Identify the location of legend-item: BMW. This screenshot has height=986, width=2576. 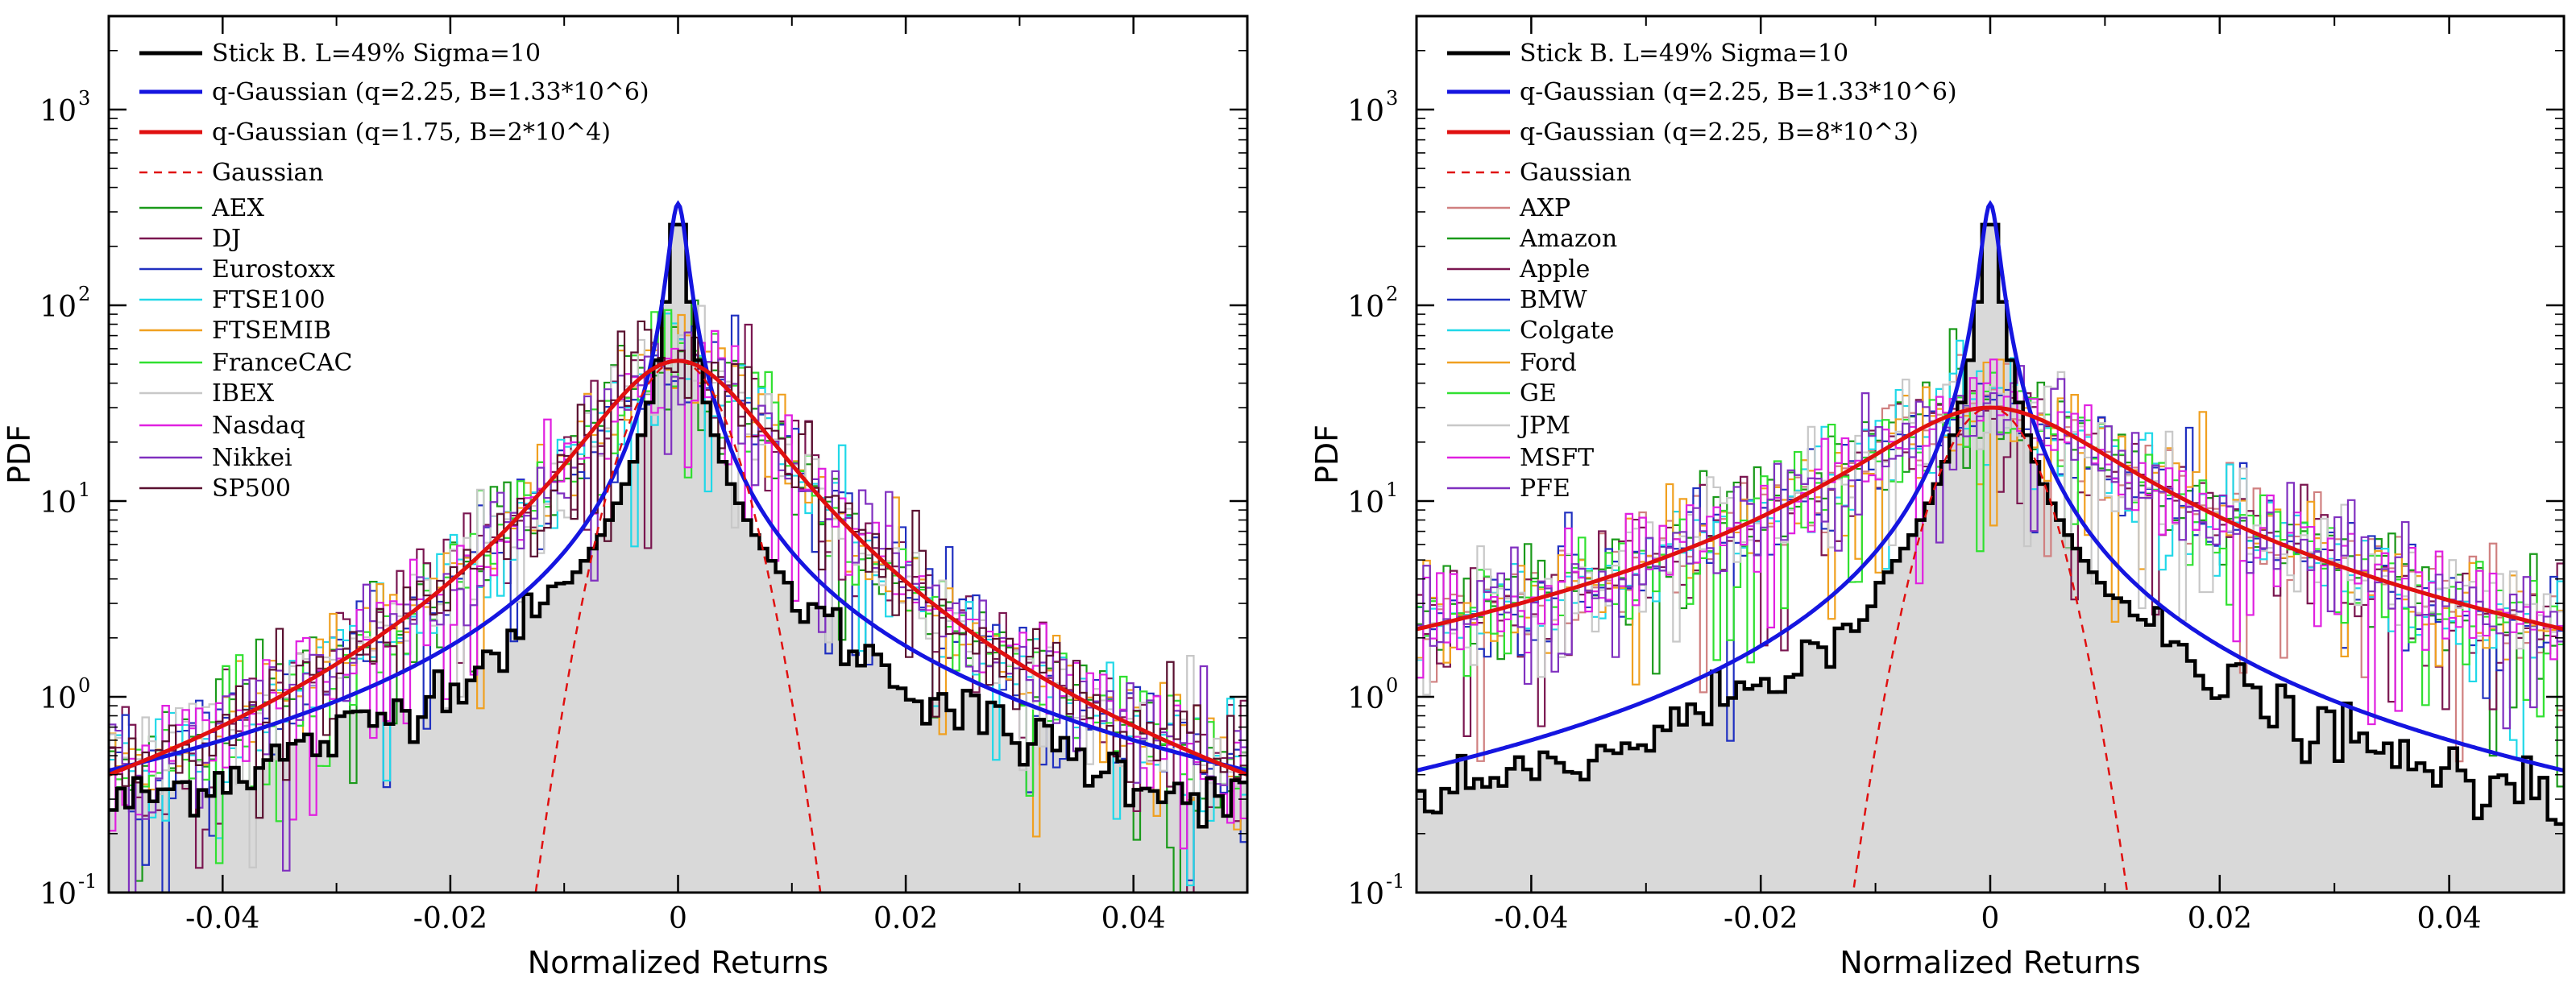
(1517, 300).